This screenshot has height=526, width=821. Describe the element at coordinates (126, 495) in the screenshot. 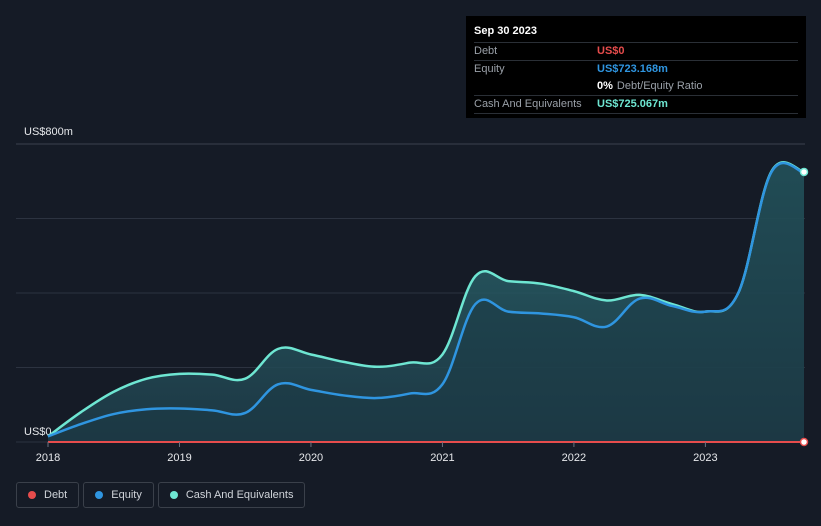

I see `legend-equity-label: Equity` at that location.